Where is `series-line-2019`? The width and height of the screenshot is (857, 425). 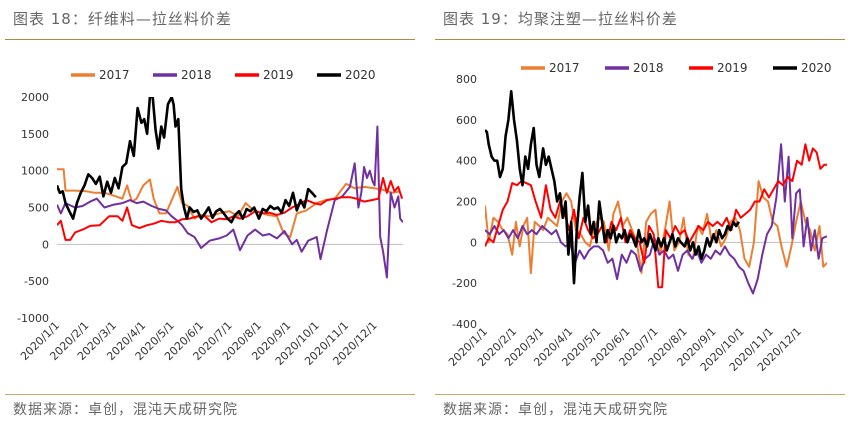 series-line-2019 is located at coordinates (656, 216).